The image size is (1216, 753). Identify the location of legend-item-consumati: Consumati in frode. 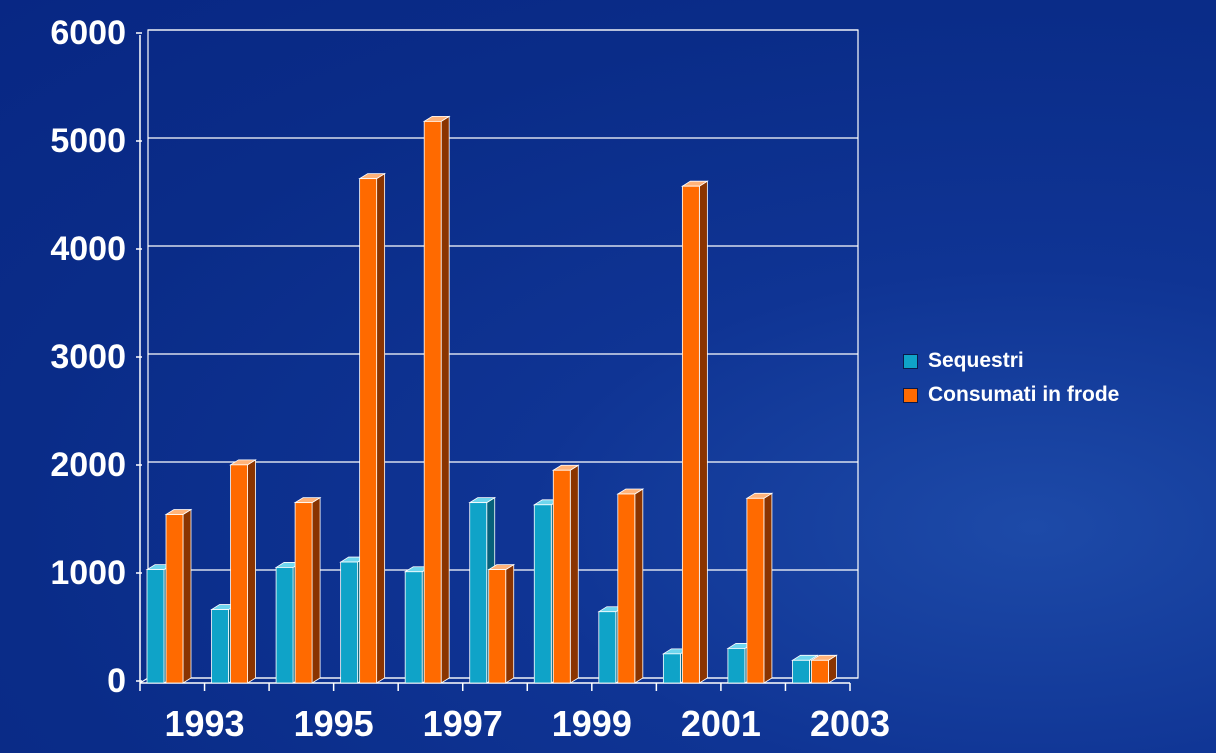
(1011, 395).